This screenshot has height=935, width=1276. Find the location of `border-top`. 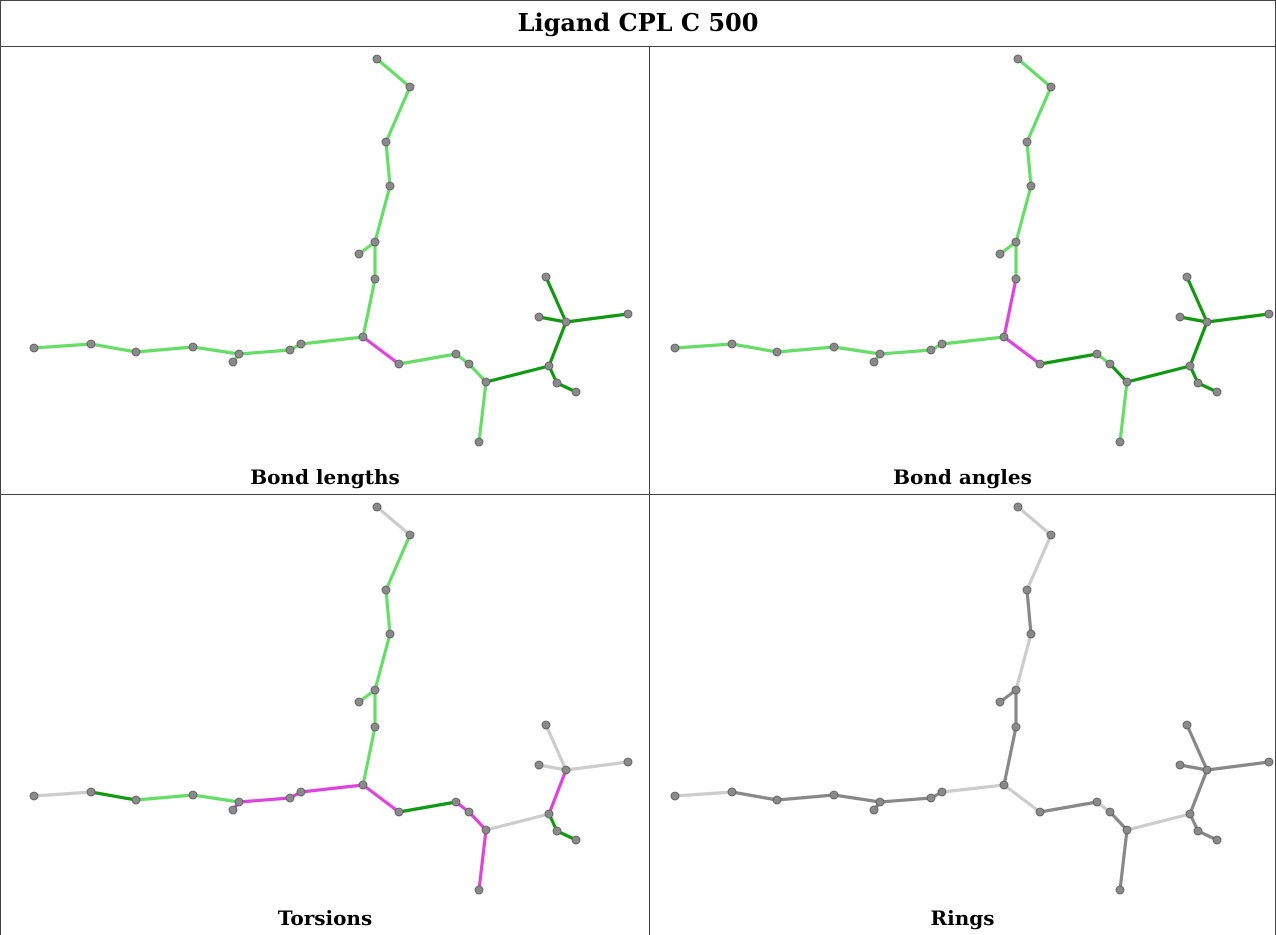

border-top is located at coordinates (638, 0).